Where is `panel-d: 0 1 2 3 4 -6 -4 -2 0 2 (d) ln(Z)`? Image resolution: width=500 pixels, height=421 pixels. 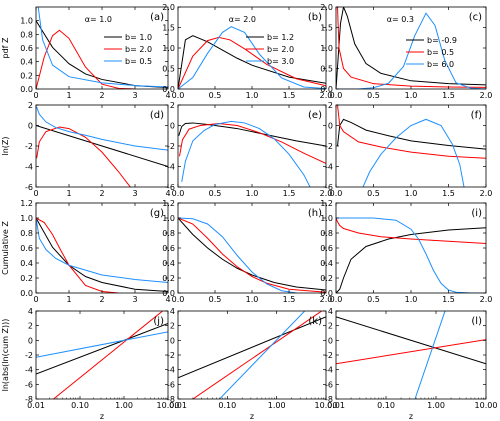
panel-d: 0 1 2 3 4 -6 -4 -2 0 2 (d) ln(Z) is located at coordinates (86, 149).